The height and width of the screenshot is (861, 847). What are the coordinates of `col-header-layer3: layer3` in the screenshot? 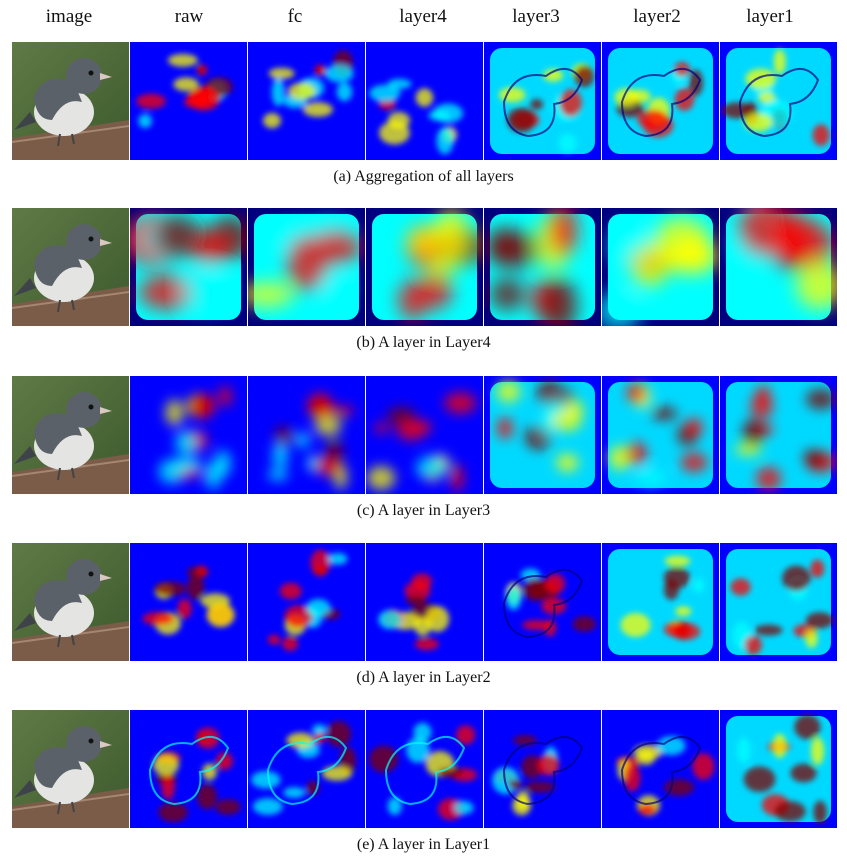 It's located at (536, 16).